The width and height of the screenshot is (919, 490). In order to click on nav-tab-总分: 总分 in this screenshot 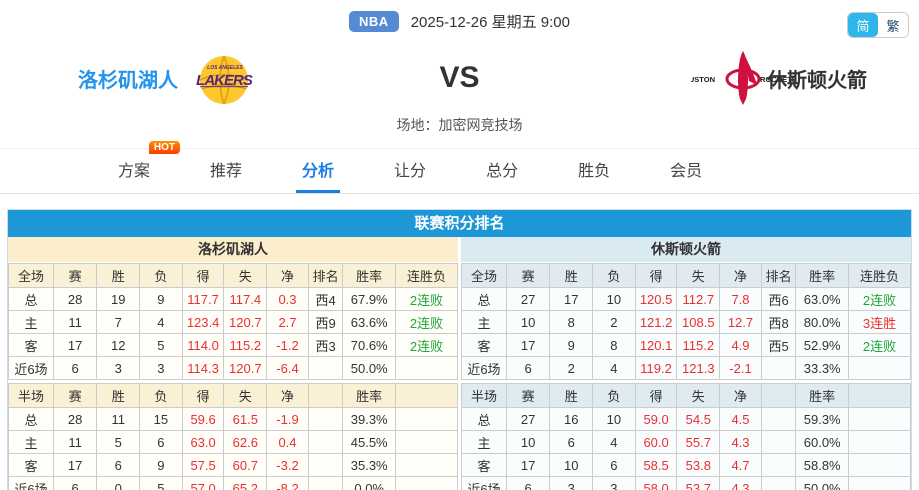, I will do `click(502, 171)`.